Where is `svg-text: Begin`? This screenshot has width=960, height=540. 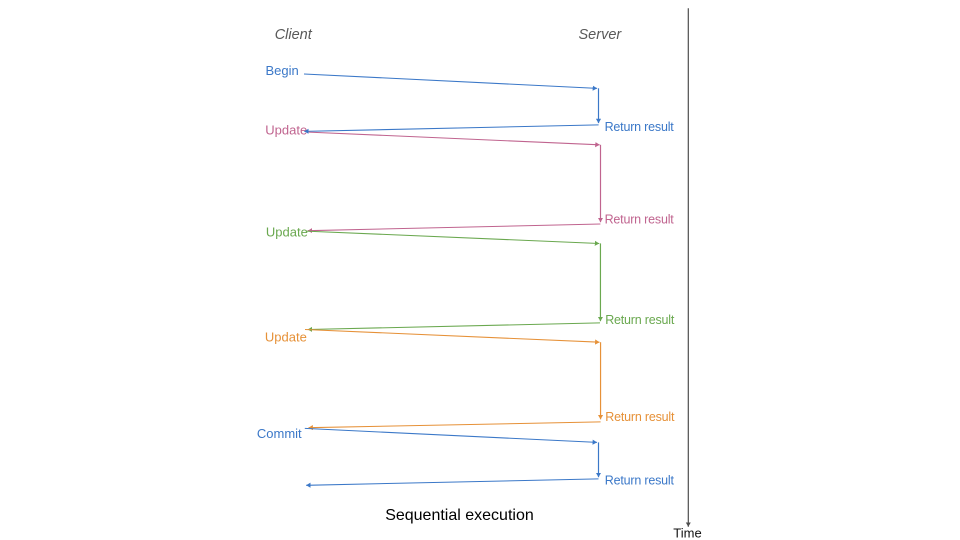
svg-text: Begin is located at coordinates (282, 70).